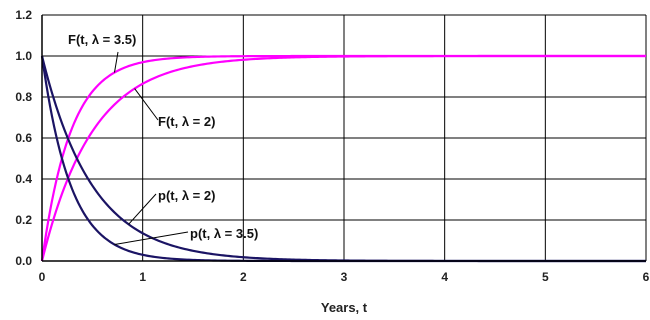 The image size is (650, 320). Describe the element at coordinates (23, 97) in the screenshot. I see `y-tick-label: 0.8` at that location.